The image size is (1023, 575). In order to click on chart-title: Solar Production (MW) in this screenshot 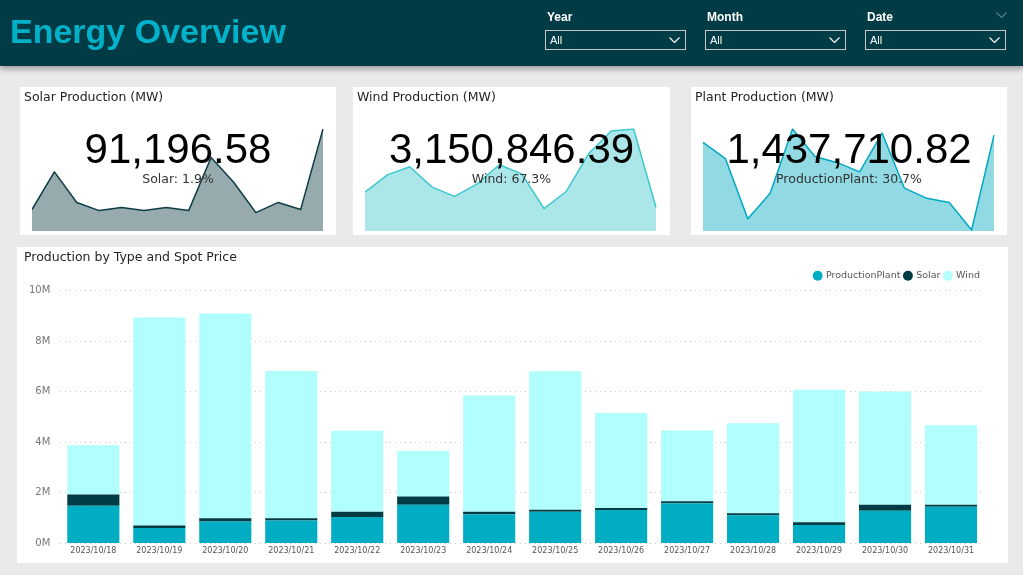, I will do `click(94, 96)`.